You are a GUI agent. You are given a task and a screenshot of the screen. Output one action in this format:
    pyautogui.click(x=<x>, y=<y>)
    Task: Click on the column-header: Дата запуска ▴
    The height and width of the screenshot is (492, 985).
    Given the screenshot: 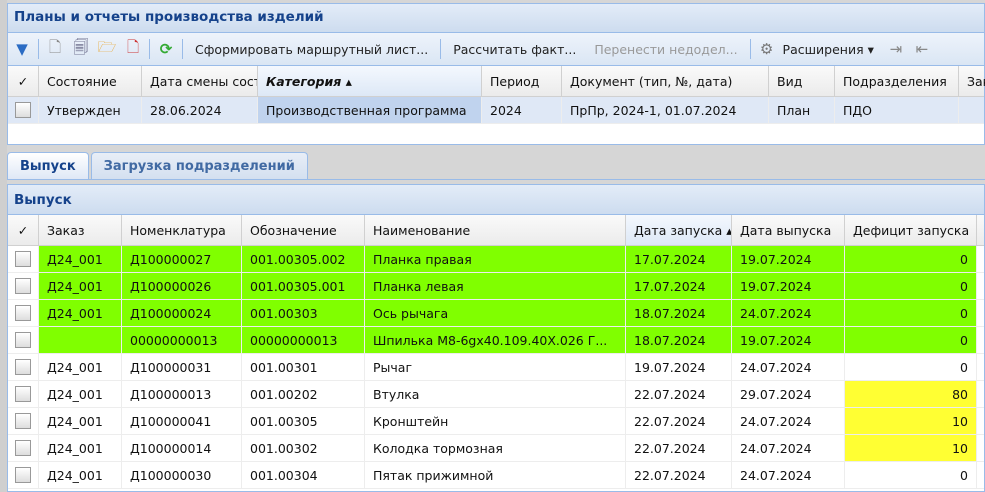 What is the action you would take?
    pyautogui.click(x=679, y=230)
    